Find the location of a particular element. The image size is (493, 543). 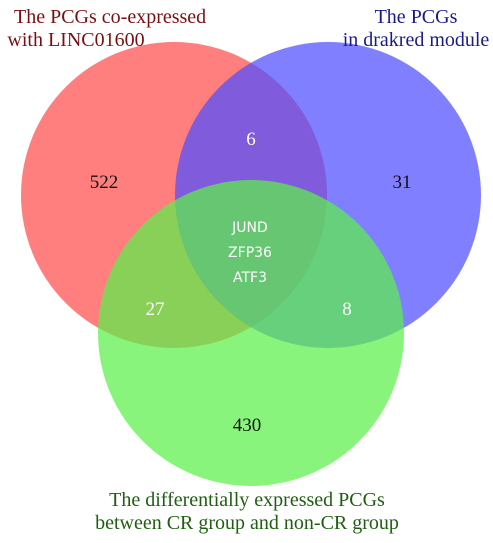

count-blue-green: 8 is located at coordinates (347, 309).